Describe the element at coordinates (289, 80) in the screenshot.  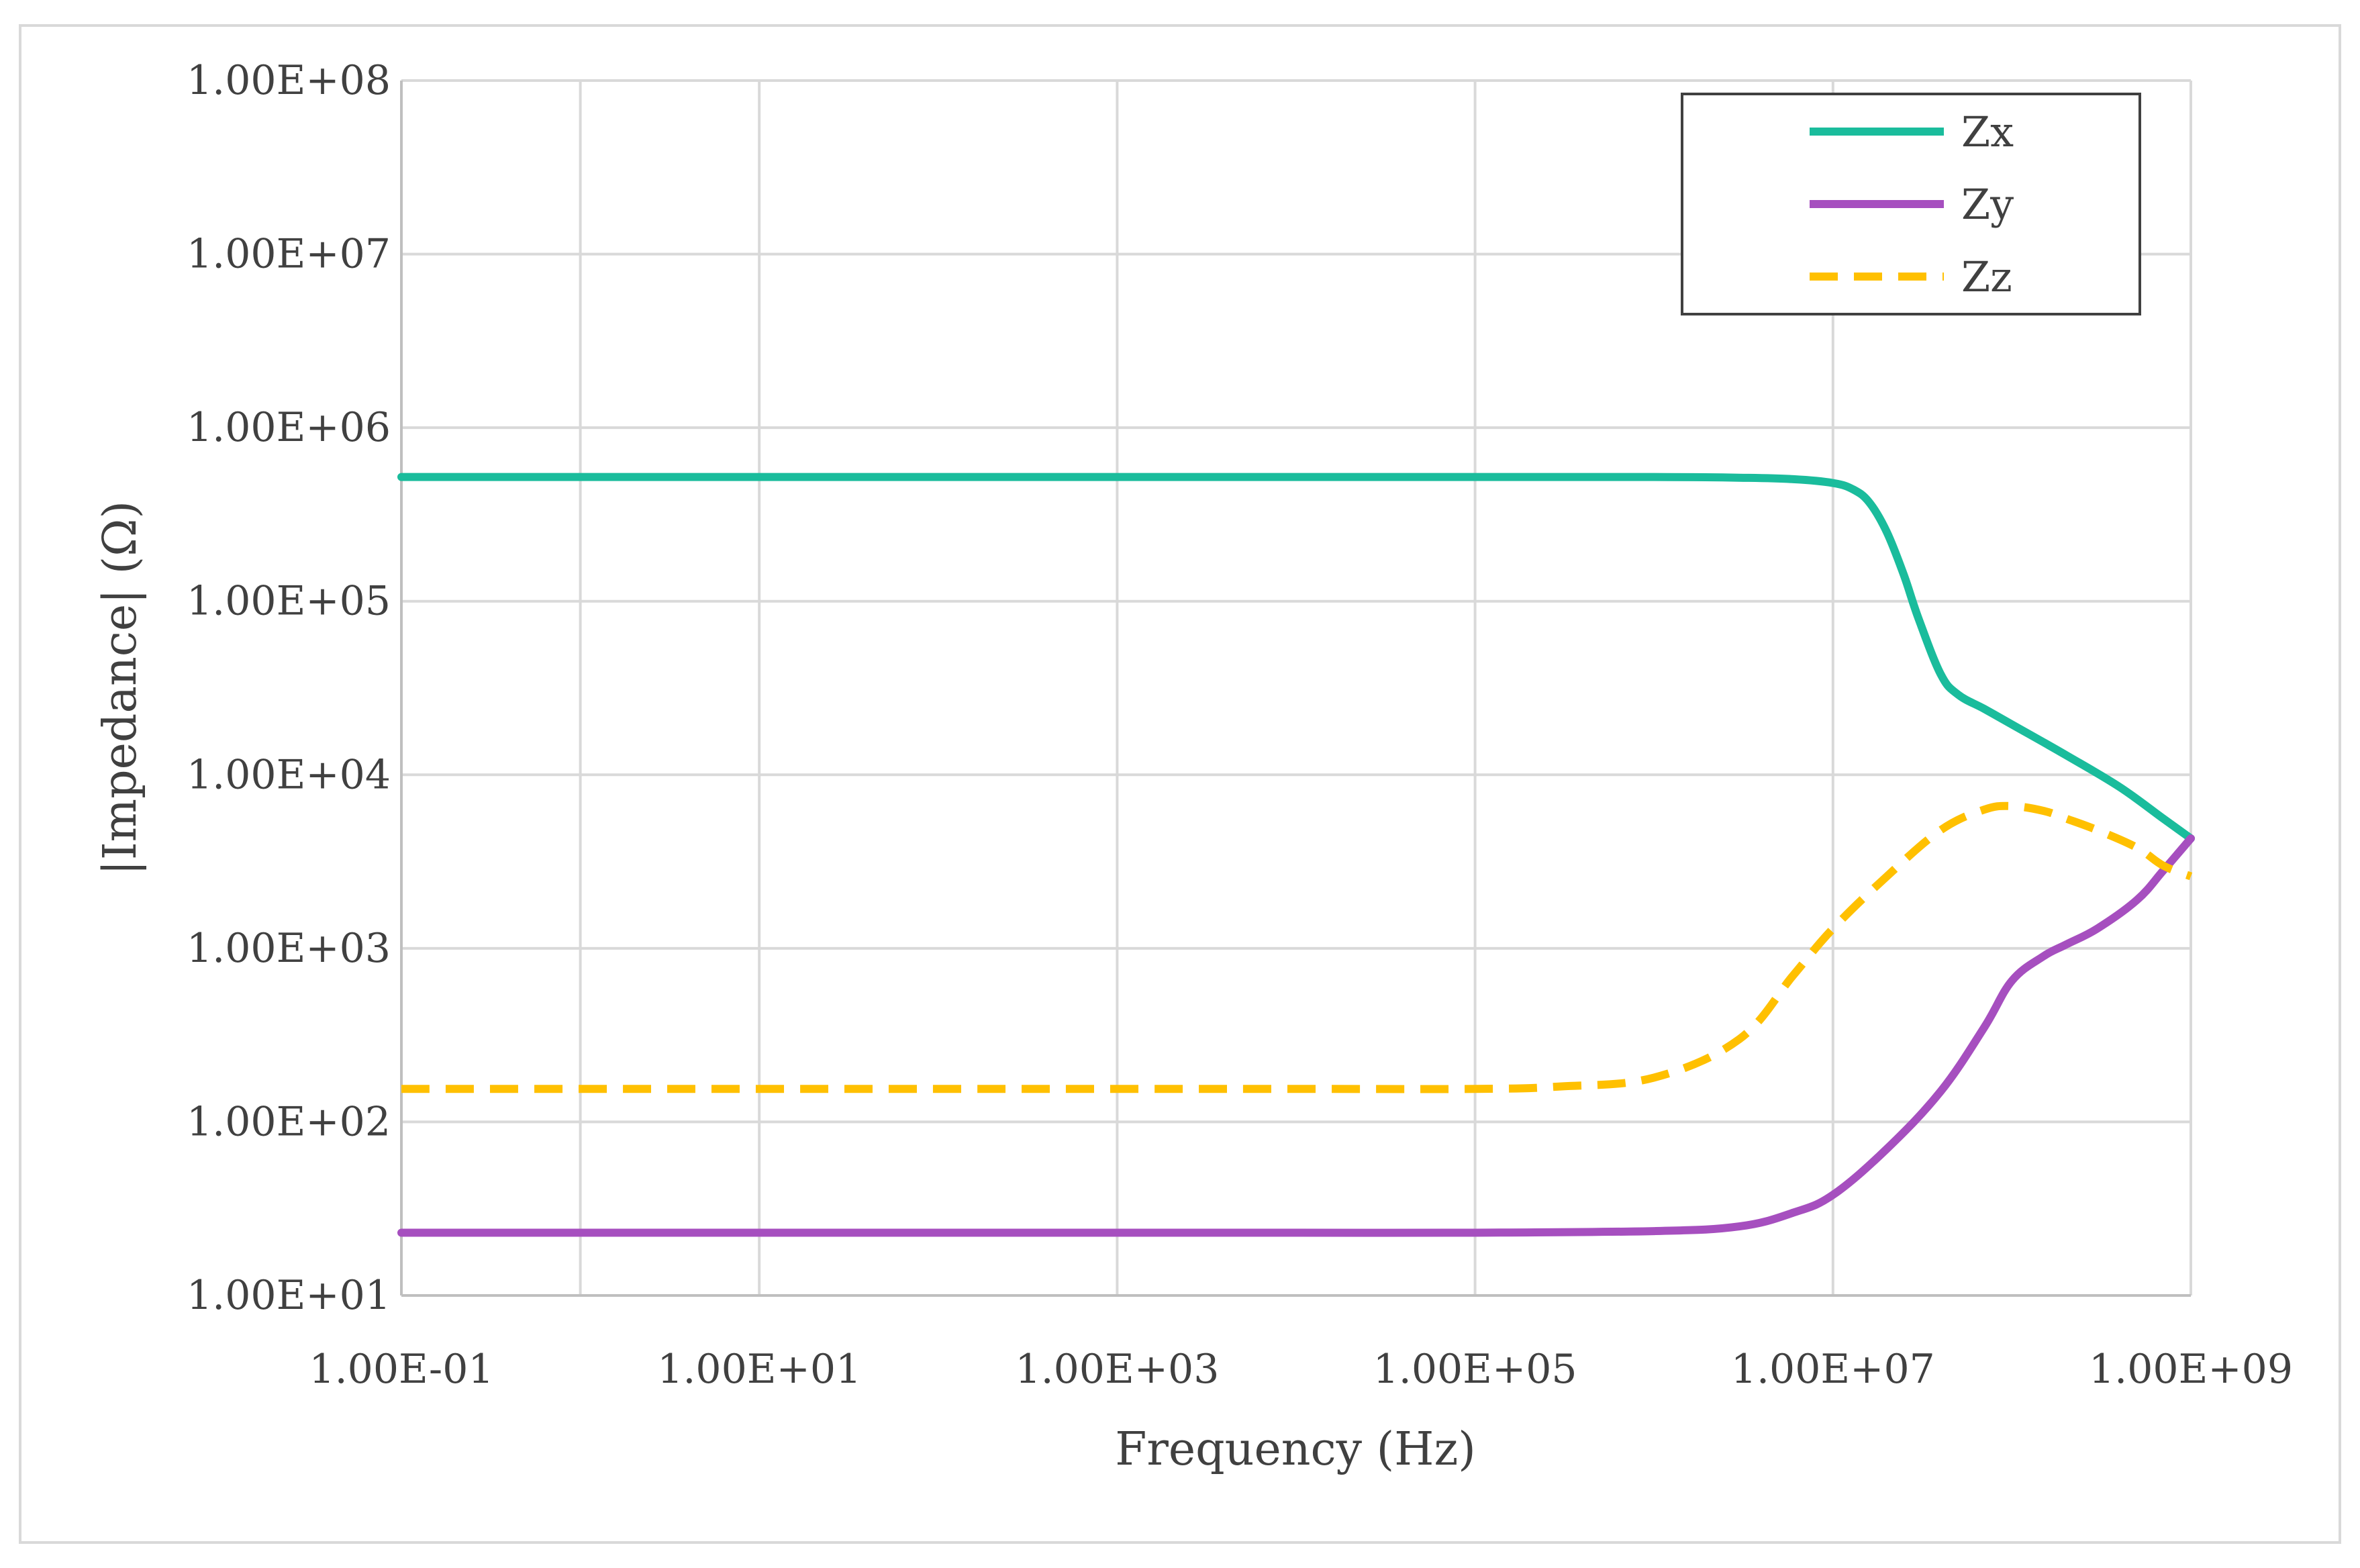
I see `y-tick-label: 1.00E+08` at that location.